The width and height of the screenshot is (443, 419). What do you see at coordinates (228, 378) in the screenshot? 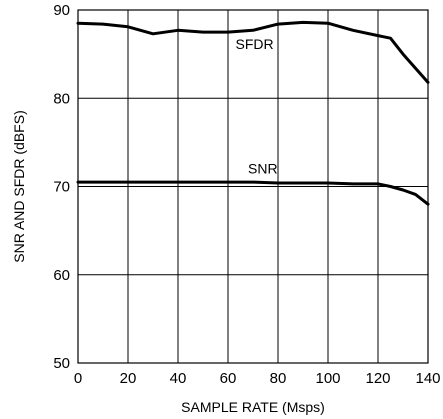
I see `x-tick-label: 60` at bounding box center [228, 378].